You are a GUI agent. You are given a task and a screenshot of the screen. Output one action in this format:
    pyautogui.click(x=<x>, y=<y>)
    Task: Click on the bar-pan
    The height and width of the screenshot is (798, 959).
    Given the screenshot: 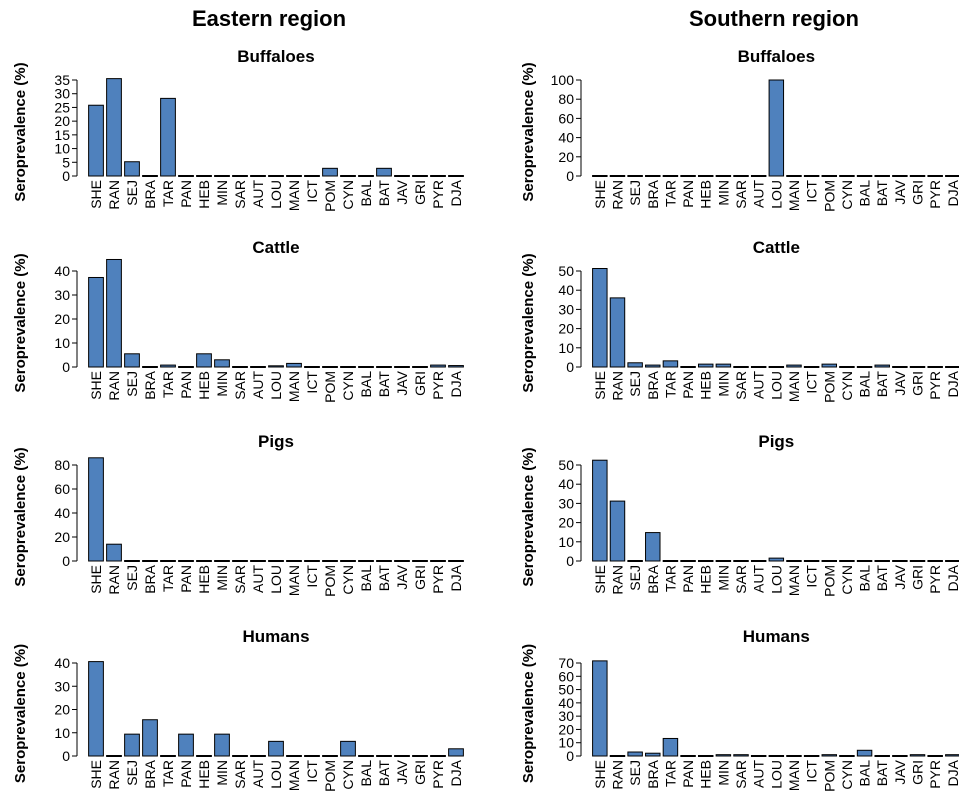 What is the action you would take?
    pyautogui.click(x=186, y=745)
    